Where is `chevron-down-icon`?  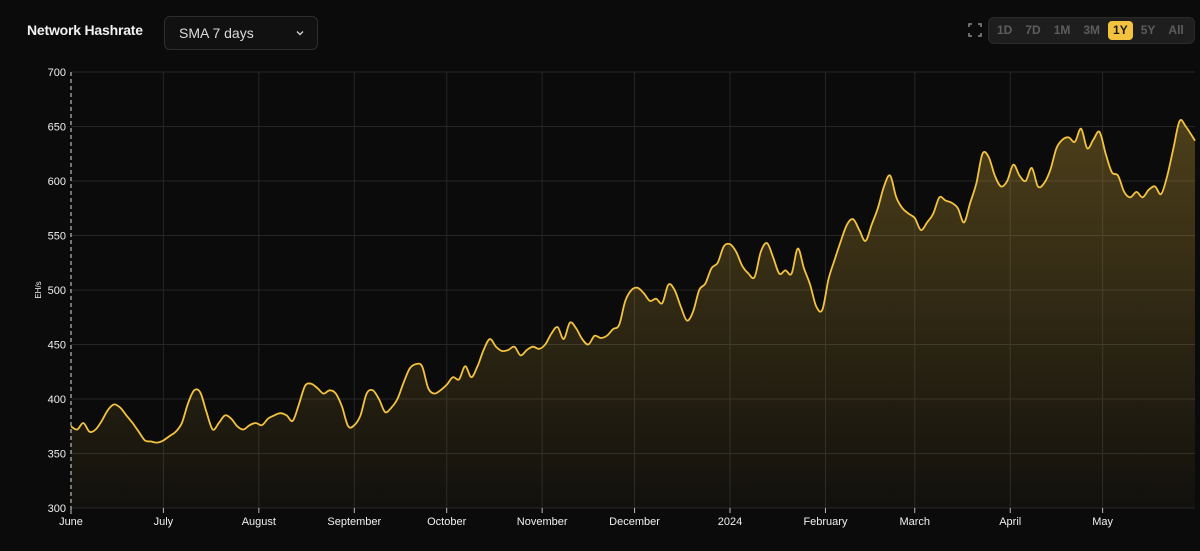 chevron-down-icon is located at coordinates (300, 33).